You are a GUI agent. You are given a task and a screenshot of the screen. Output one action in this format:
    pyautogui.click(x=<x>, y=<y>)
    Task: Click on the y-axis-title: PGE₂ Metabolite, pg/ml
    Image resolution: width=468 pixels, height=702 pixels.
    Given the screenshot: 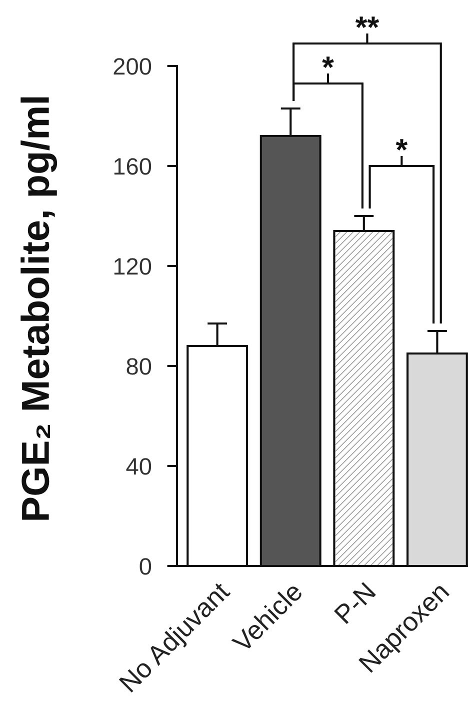 What is the action you would take?
    pyautogui.click(x=39, y=308)
    